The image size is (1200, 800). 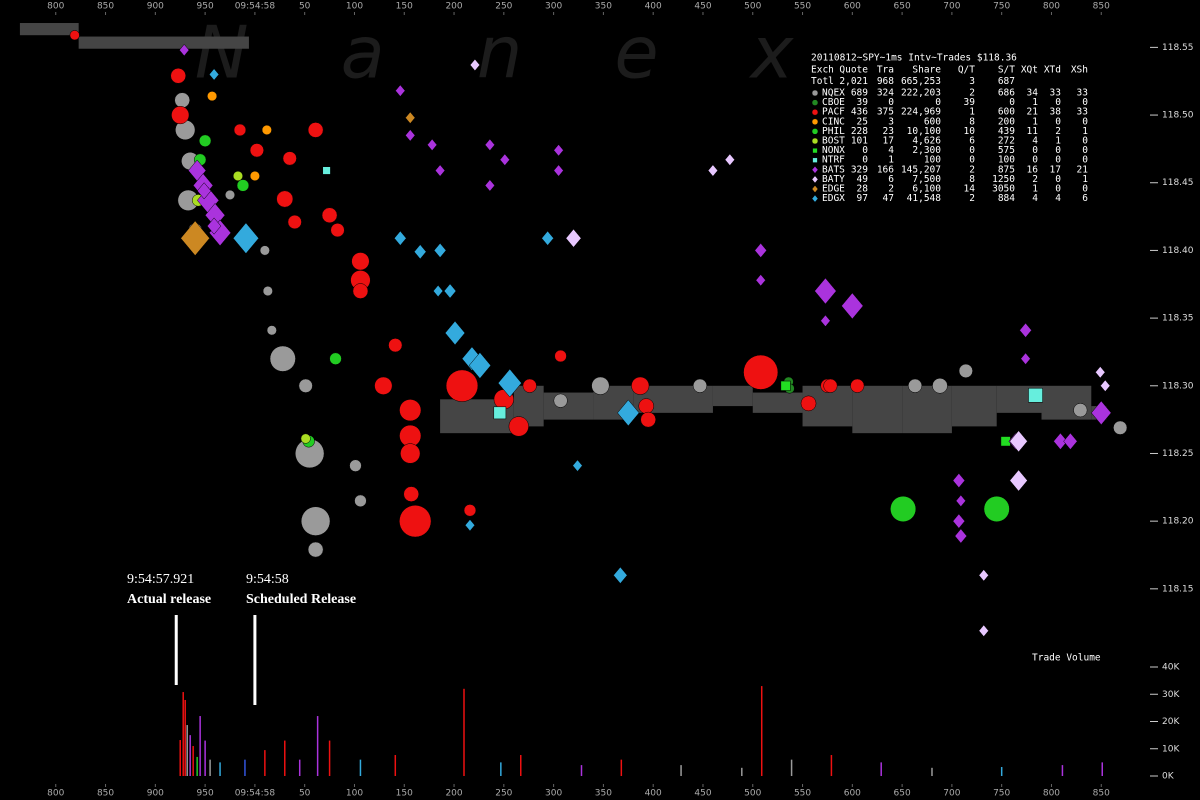 I want to click on x-tick-label: 400, so click(x=653, y=794).